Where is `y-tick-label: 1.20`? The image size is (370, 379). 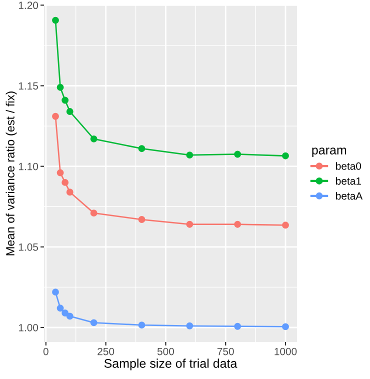
y-tick-label: 1.20 is located at coordinates (28, 6).